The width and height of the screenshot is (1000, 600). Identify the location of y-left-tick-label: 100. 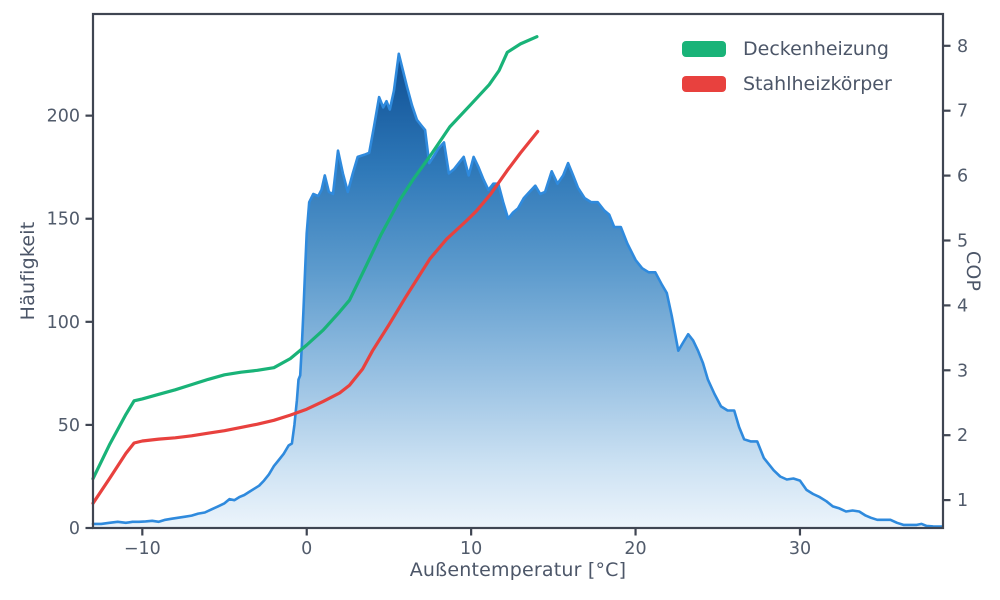
(63, 323).